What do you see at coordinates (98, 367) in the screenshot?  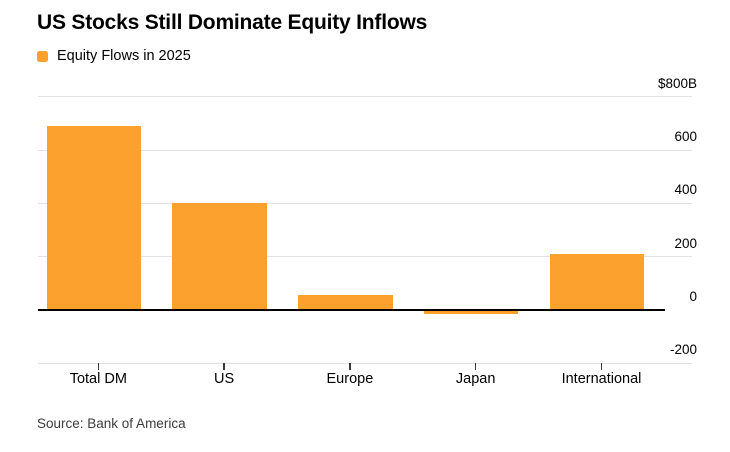 I see `x-tick-total-dm` at bounding box center [98, 367].